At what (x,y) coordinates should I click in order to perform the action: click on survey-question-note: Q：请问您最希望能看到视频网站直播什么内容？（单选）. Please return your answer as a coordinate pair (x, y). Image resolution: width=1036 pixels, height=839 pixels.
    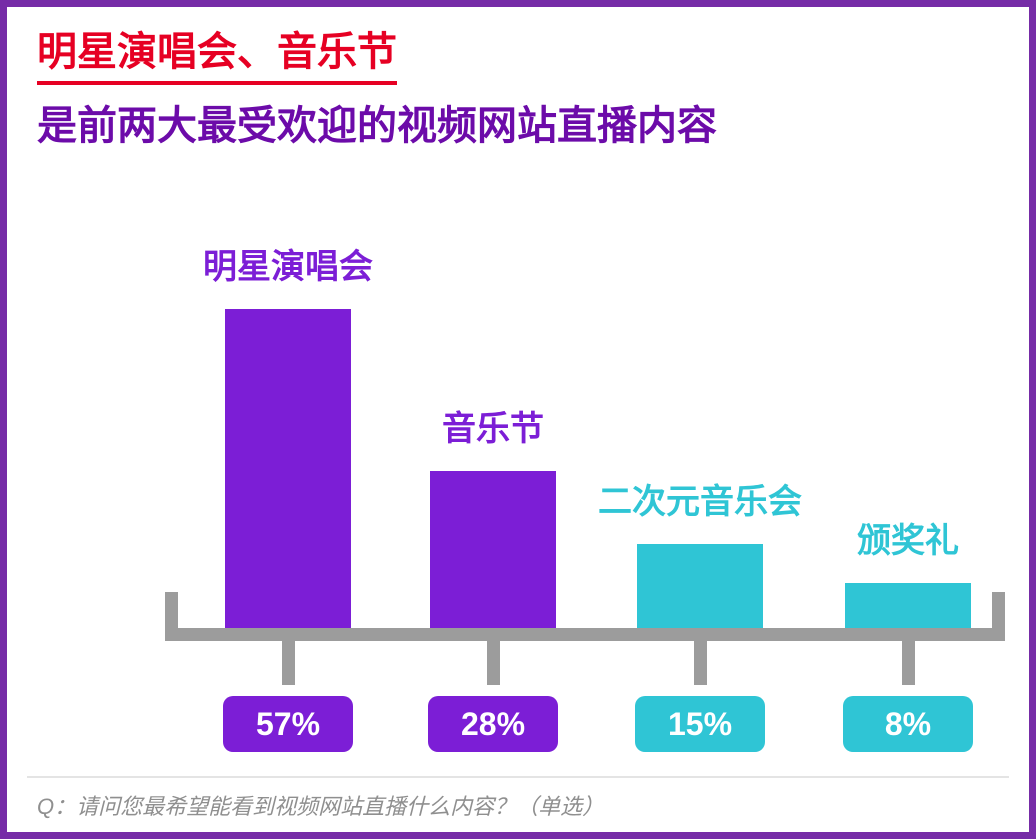
    Looking at the image, I should click on (321, 806).